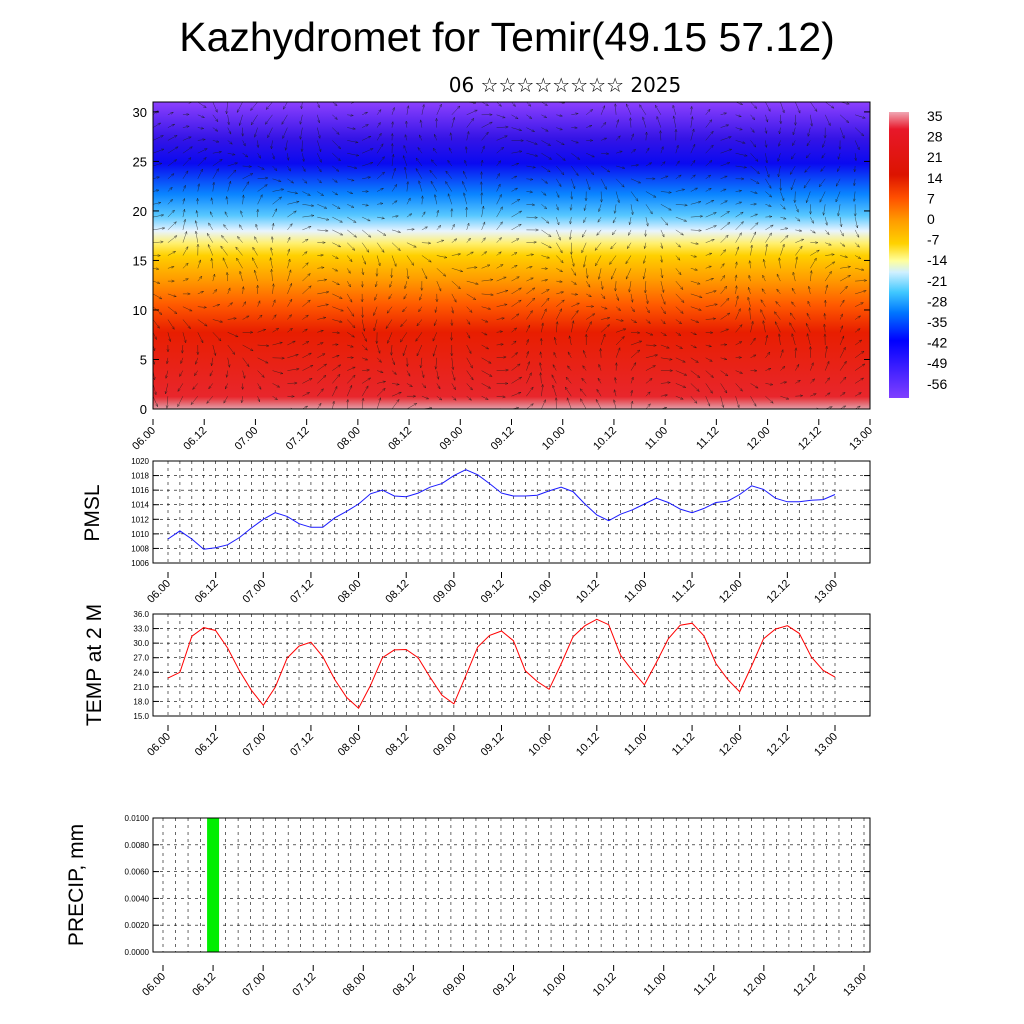  Describe the element at coordinates (899, 255) in the screenshot. I see `colorbar-gradient` at that location.